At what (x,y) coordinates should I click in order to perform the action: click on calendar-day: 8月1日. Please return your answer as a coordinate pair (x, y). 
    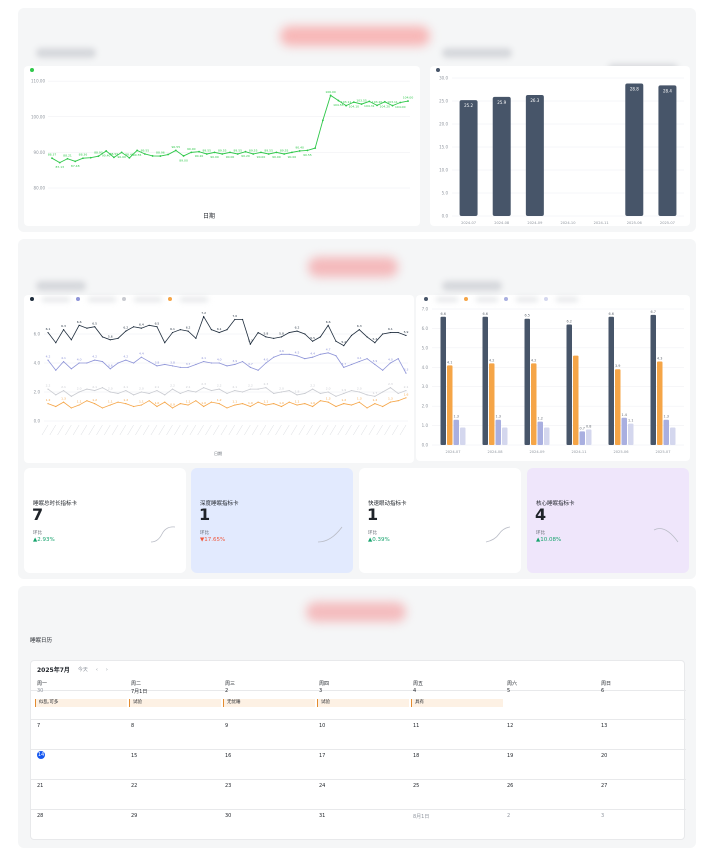
    Looking at the image, I should click on (421, 817).